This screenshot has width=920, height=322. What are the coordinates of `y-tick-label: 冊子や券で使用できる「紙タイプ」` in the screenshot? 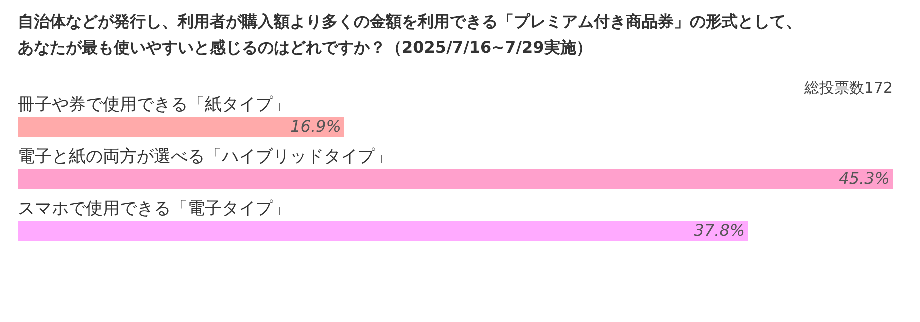 It's located at (154, 105).